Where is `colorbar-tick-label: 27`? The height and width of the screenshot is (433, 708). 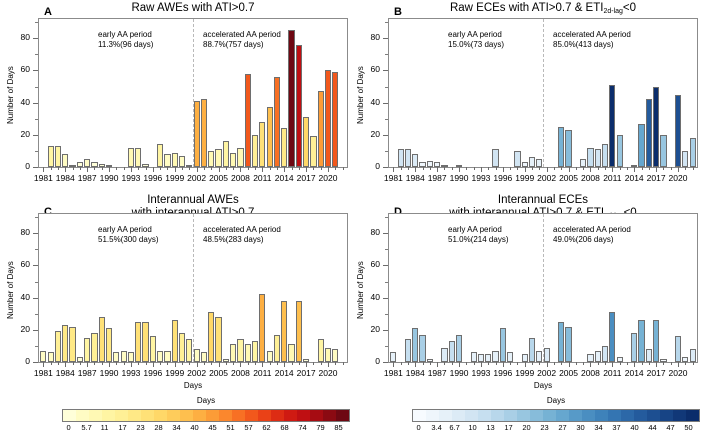
colorbar-tick-label: 27 is located at coordinates (562, 427).